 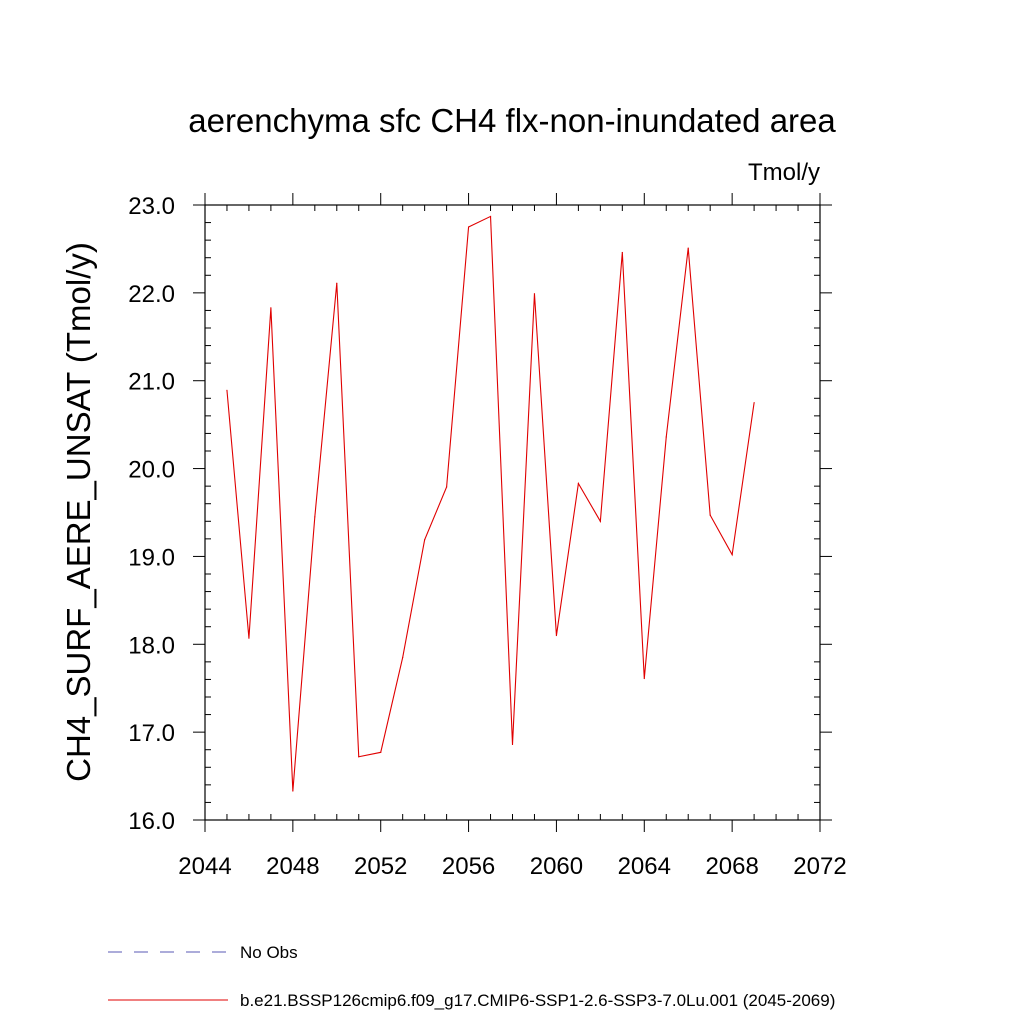 What do you see at coordinates (819, 866) in the screenshot?
I see `x-tick-label: 2072` at bounding box center [819, 866].